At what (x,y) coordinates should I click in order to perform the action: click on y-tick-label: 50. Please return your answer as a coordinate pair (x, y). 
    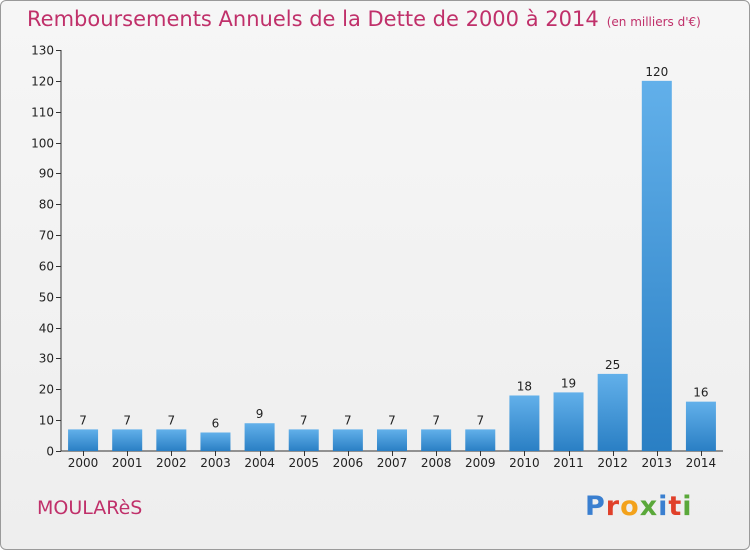
    Looking at the image, I should click on (46, 298).